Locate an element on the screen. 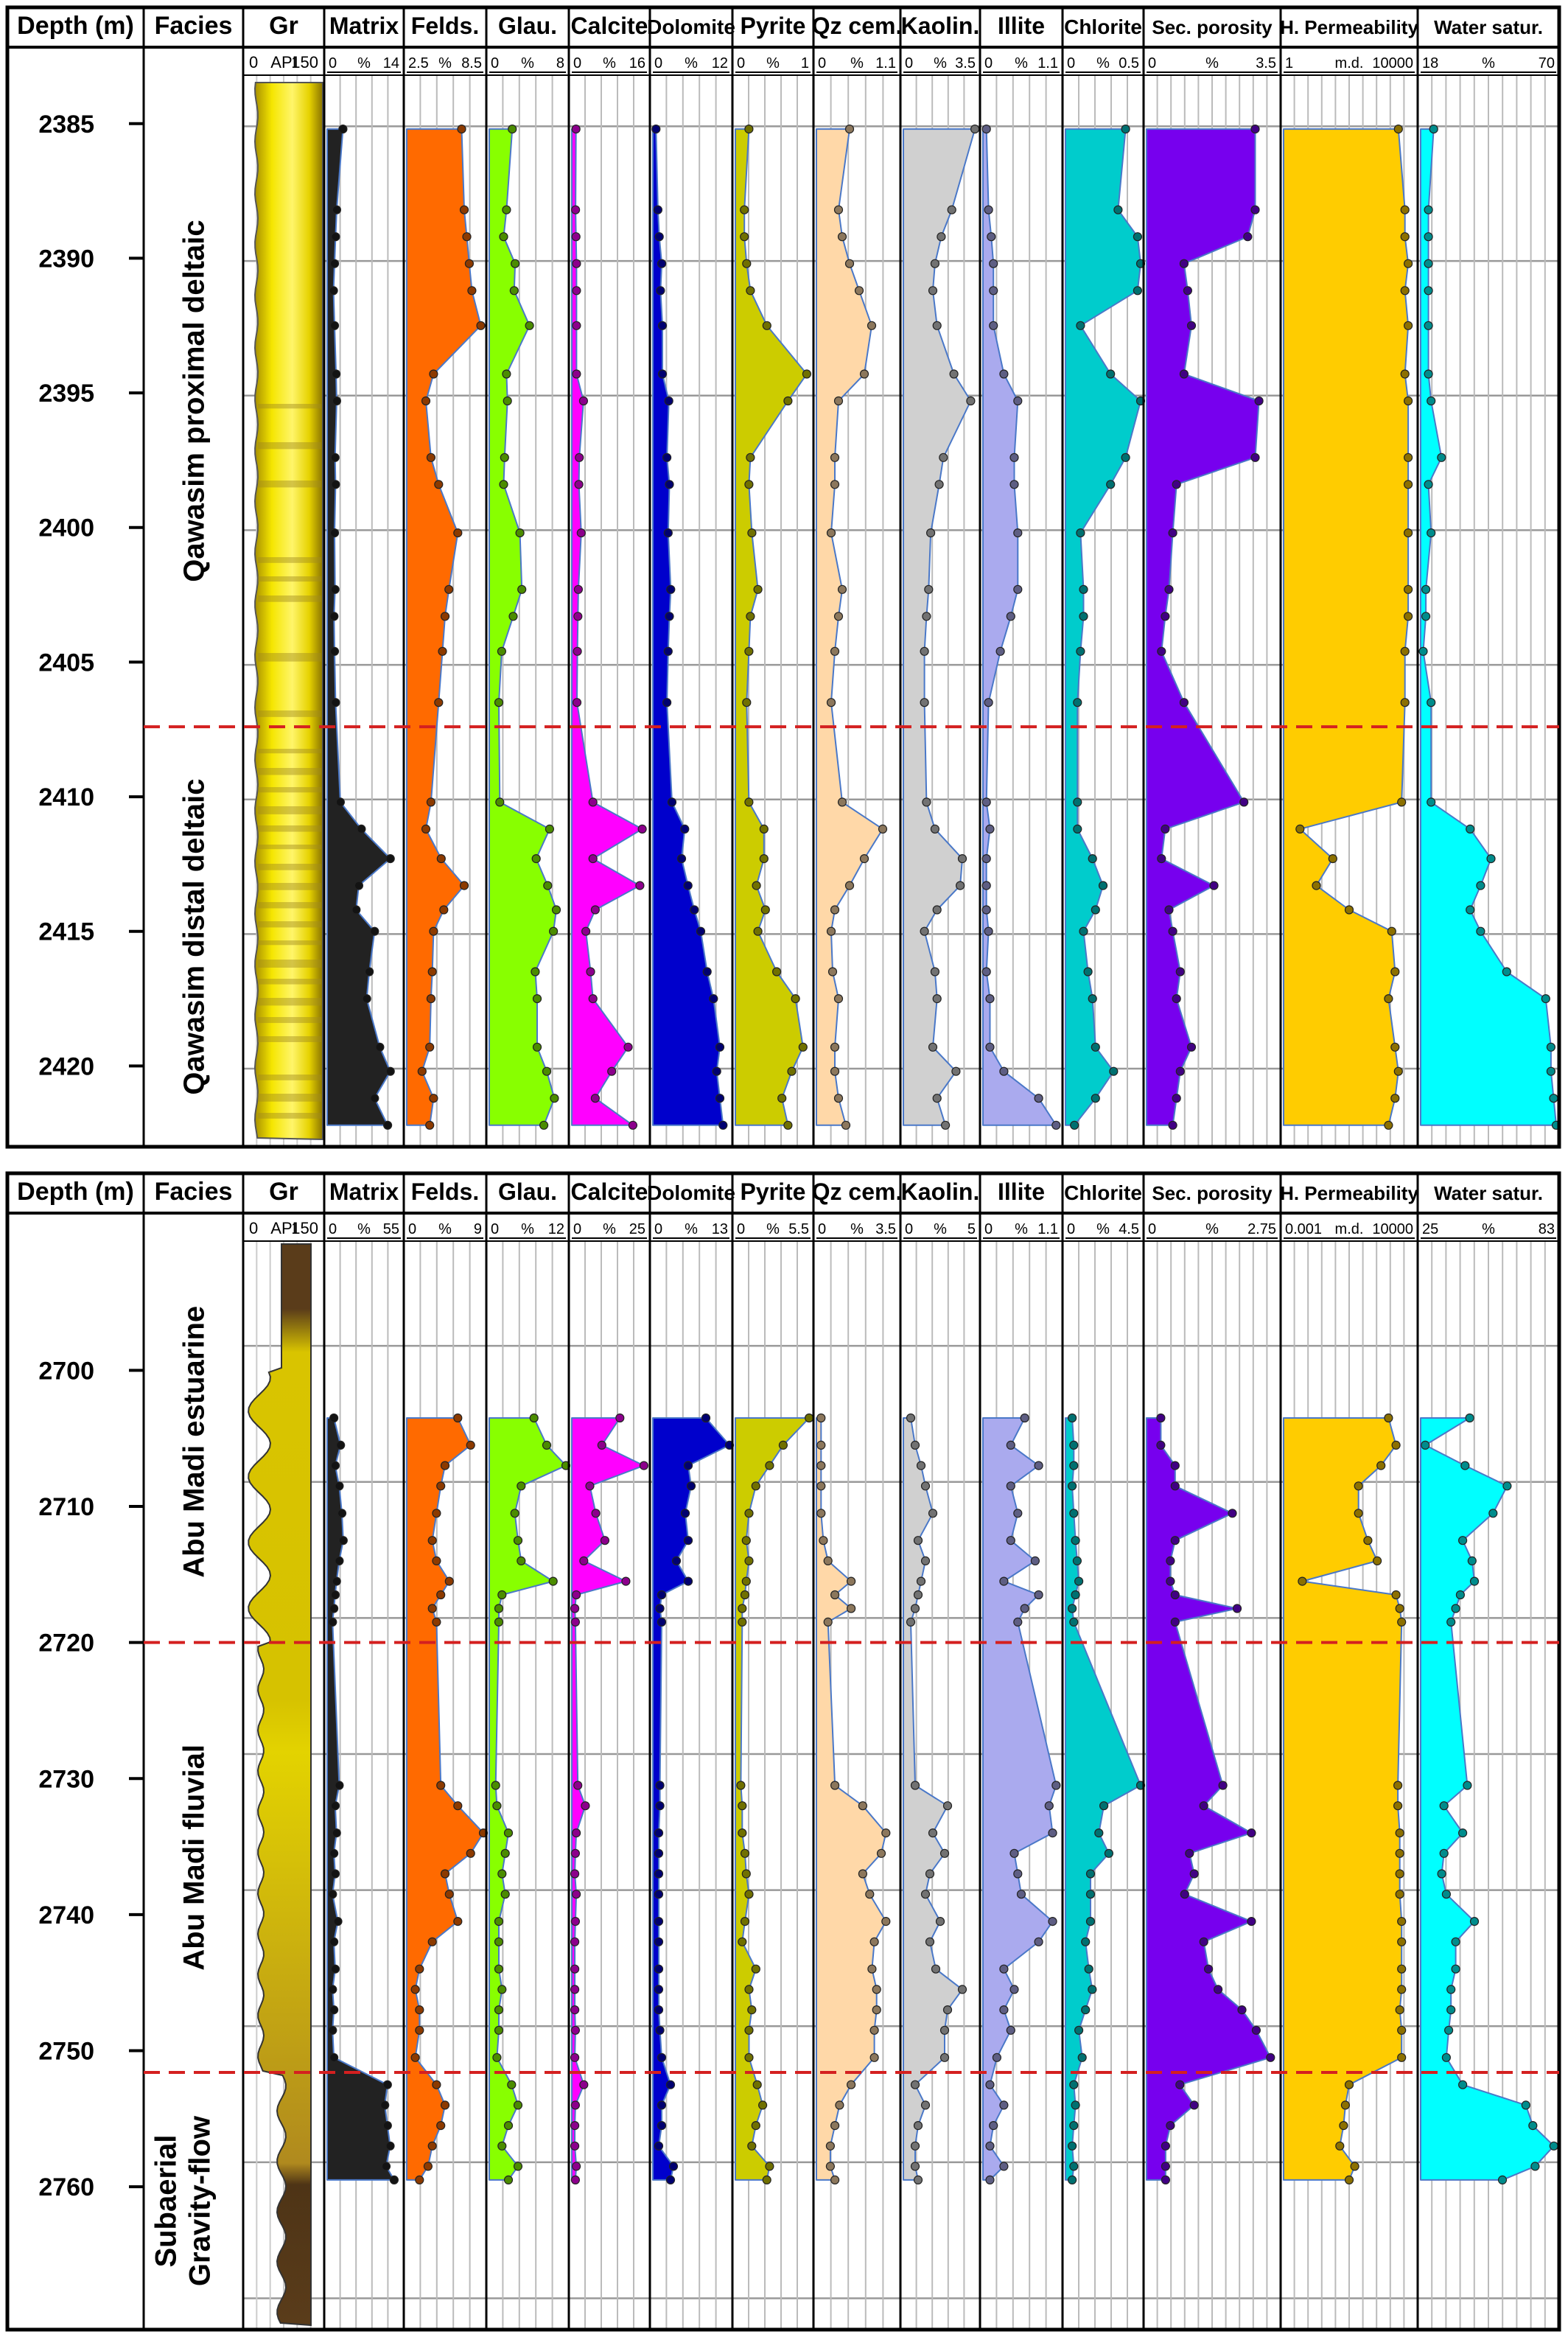 This screenshot has width=1568, height=2337. track-scale-unit: m.d. is located at coordinates (1349, 63).